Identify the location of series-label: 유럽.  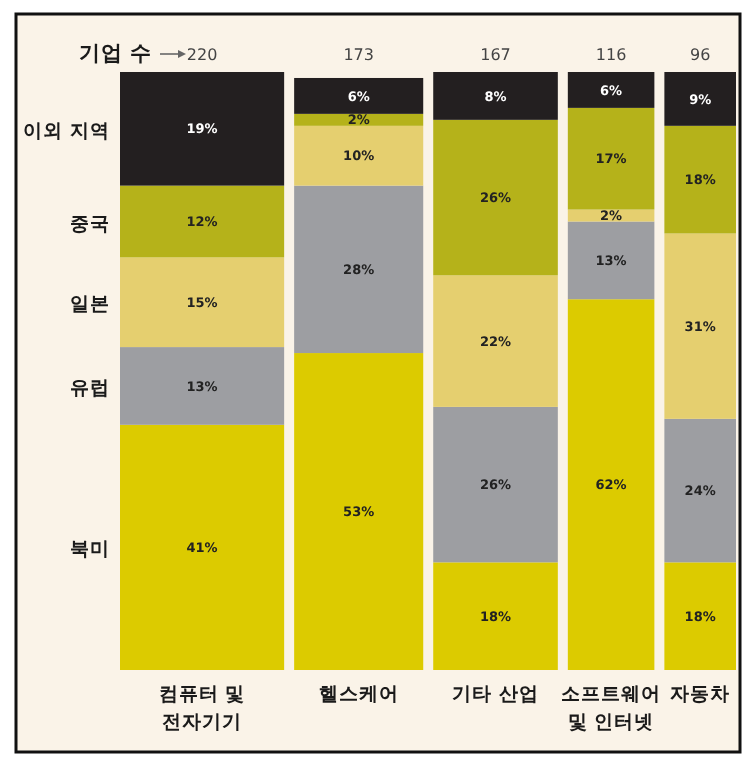
(90, 388).